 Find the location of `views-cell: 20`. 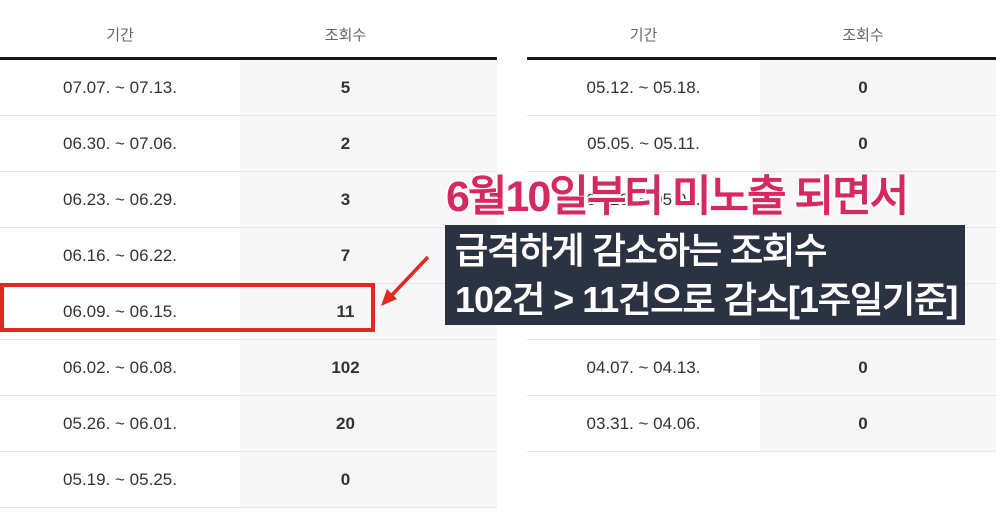

views-cell: 20 is located at coordinates (368, 423).